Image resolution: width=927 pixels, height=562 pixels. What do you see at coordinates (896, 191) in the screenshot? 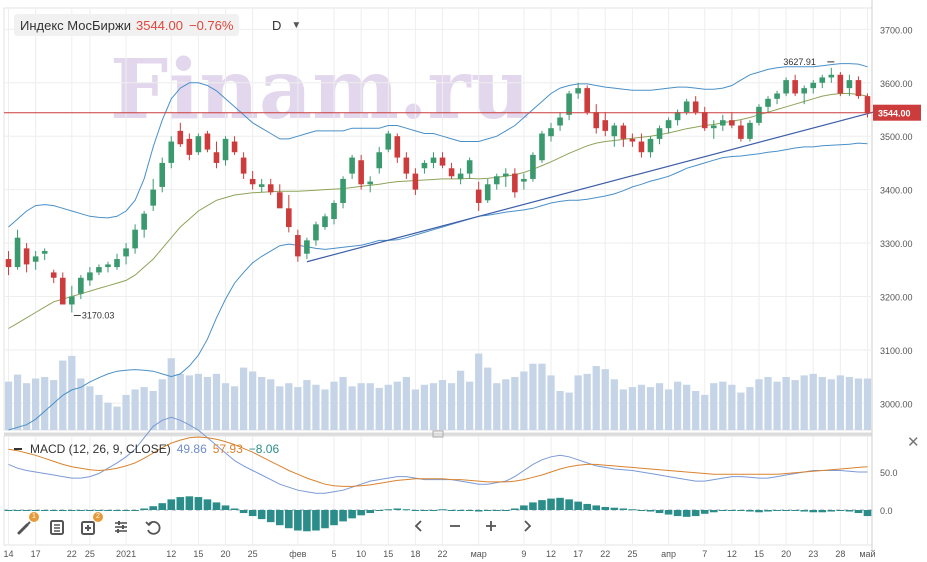
I see `y-tick-label: 3400.00` at bounding box center [896, 191].